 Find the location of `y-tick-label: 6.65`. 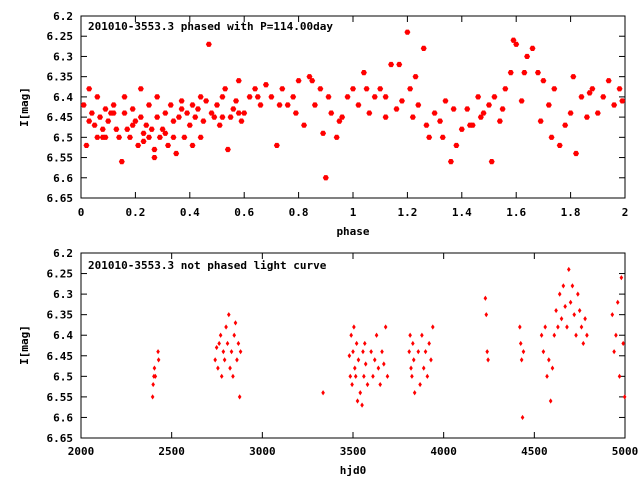

y-tick-label: 6.65 is located at coordinates (60, 438).